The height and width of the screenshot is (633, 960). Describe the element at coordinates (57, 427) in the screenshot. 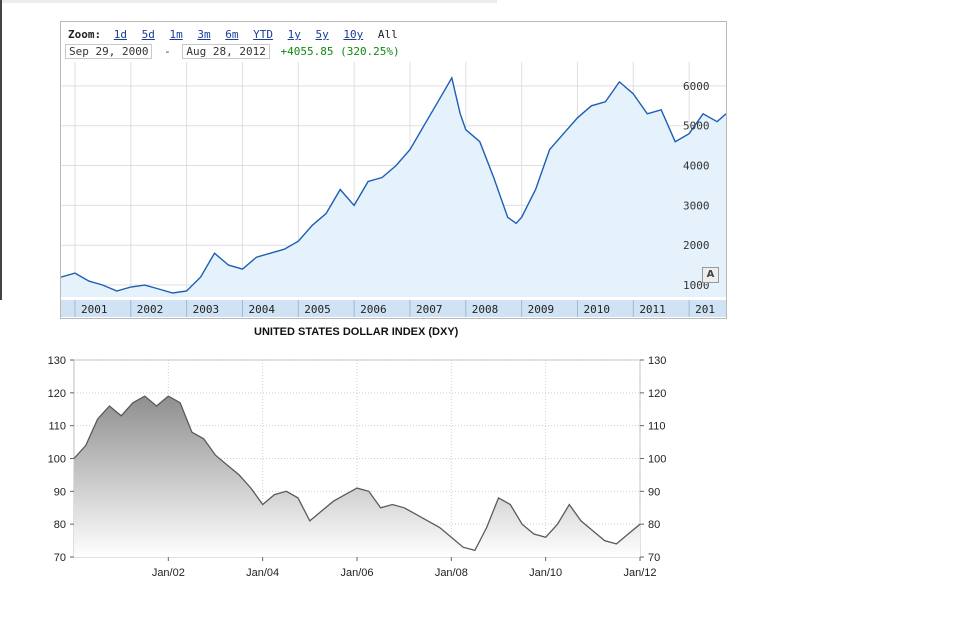

I see `left-y-tick-label-4: 110` at that location.